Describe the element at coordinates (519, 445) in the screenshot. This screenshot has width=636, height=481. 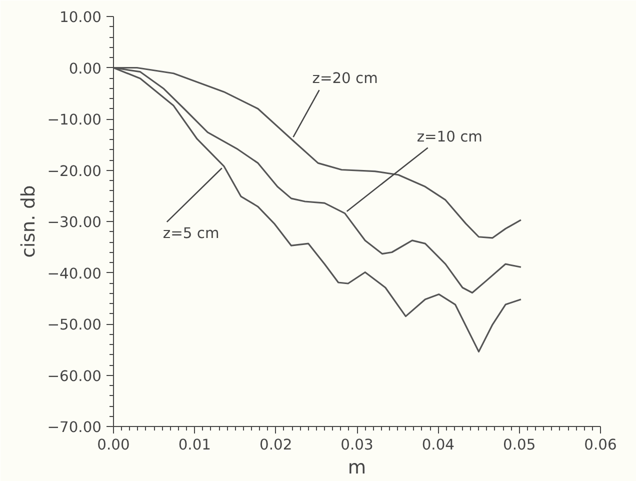
I see `x-tick-label: 0.05` at that location.